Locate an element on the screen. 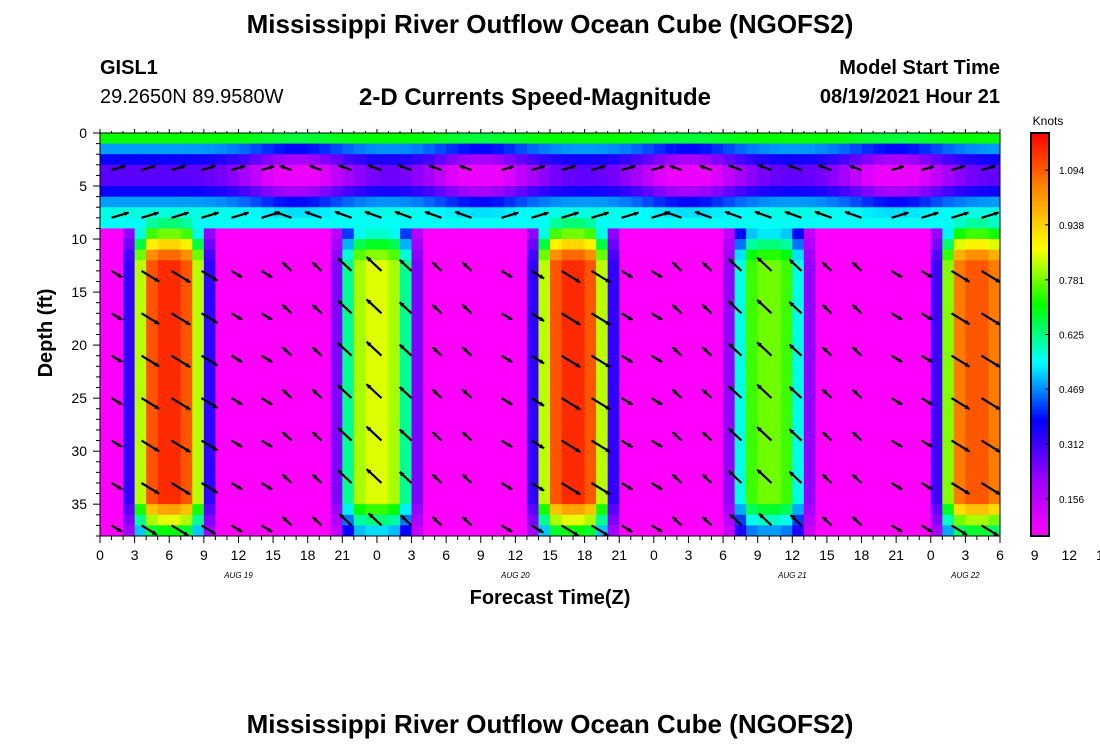 The width and height of the screenshot is (1100, 750). x-axis-label: Forecast Time(Z) is located at coordinates (550, 598).